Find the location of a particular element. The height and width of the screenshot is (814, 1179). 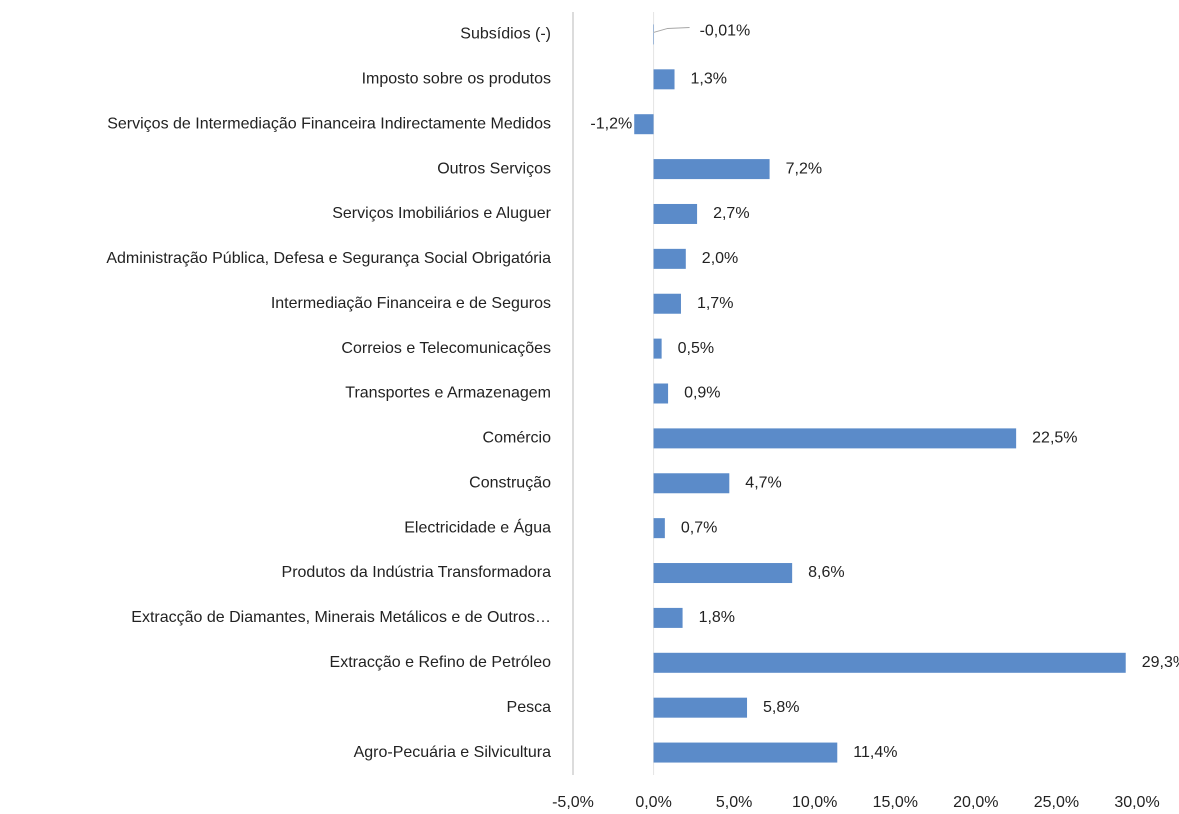

category-label: Outros Serviços is located at coordinates (494, 168).